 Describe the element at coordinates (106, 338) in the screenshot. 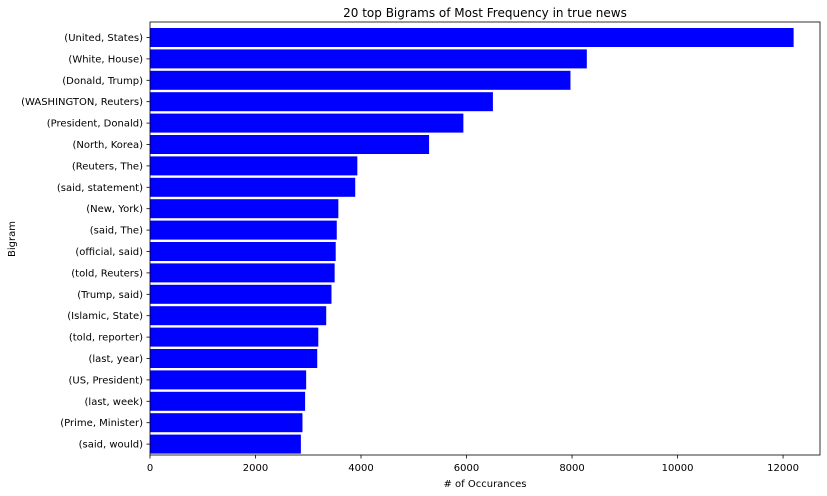

I see `y-tick-label-14: (told, reporter)` at that location.